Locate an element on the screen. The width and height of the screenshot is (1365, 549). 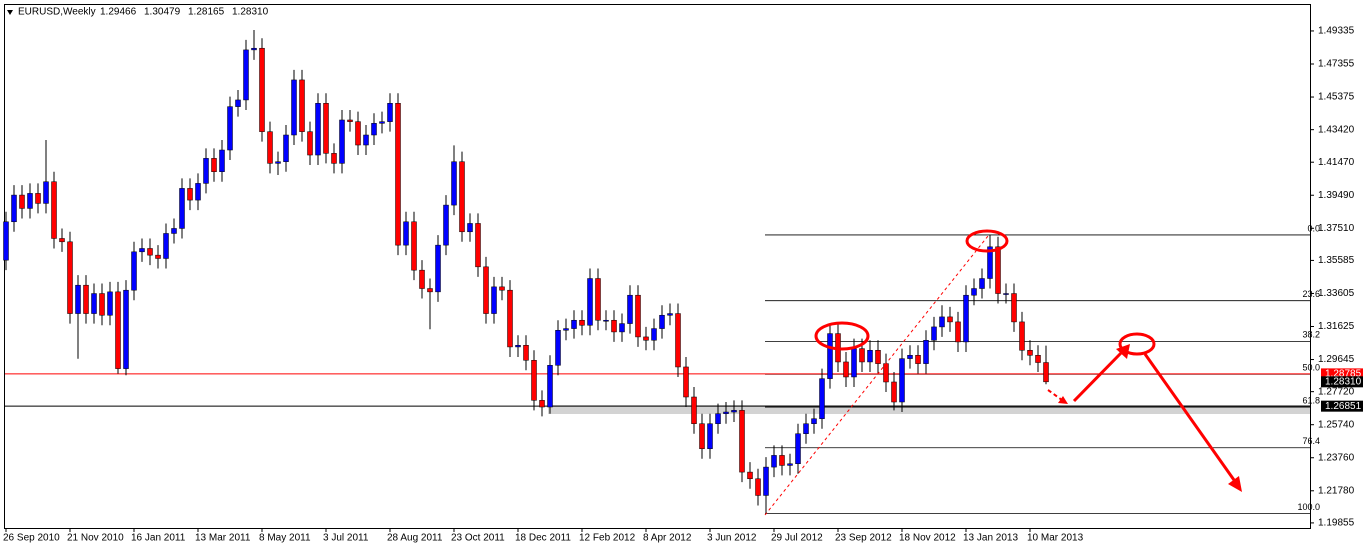
x-tick-label: 29 Jul 2012 is located at coordinates (797, 538).